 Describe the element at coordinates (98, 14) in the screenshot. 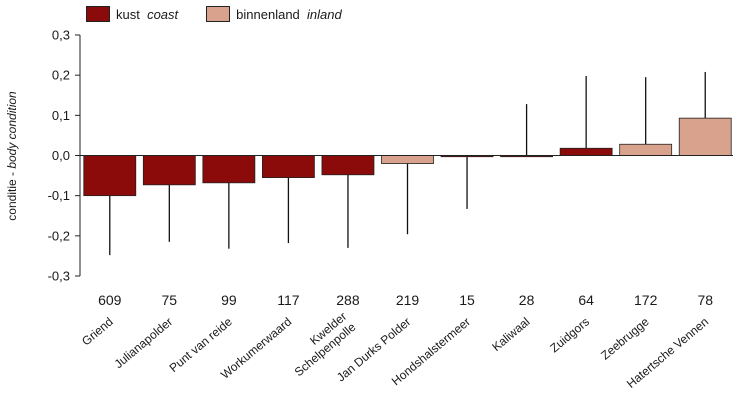

I see `legend-swatch-coast` at that location.